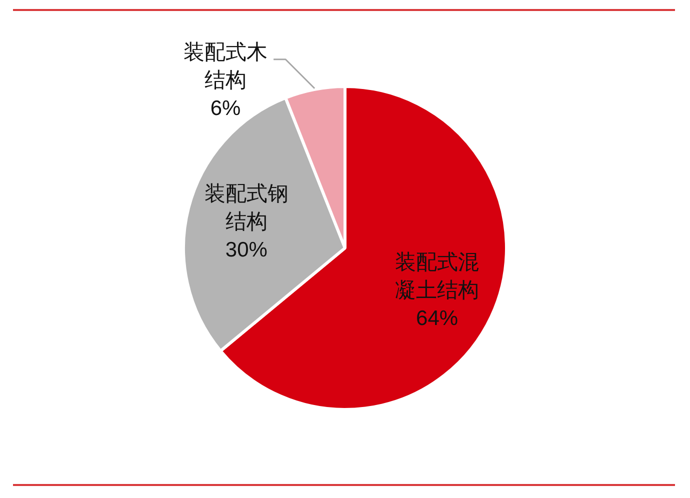  Describe the element at coordinates (225, 108) in the screenshot. I see `data-label: 6%` at that location.